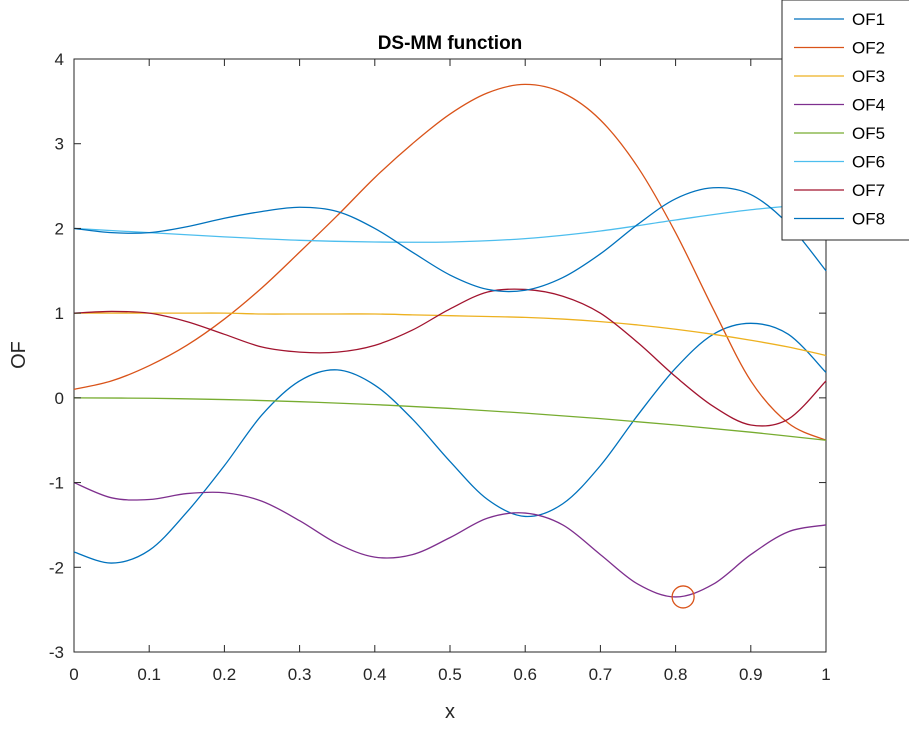  I want to click on x-tick-label: 0.7, so click(601, 674).